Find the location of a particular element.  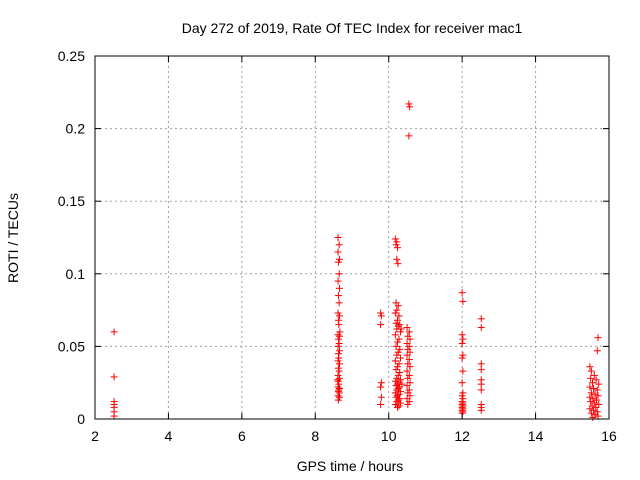

y-tick-label: 0.25 is located at coordinates (71, 56).